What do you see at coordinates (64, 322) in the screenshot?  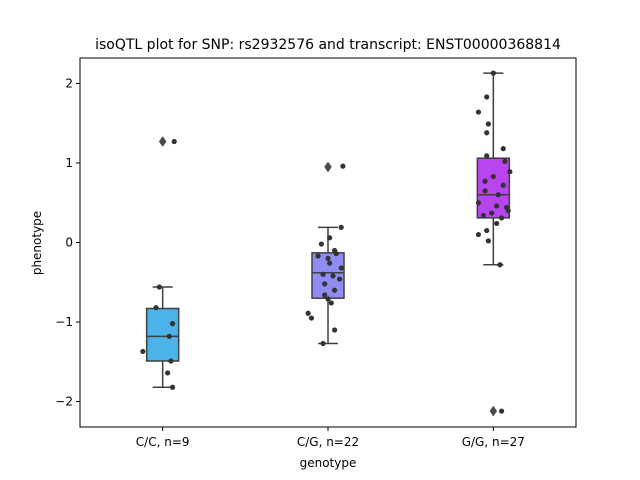 I see `y-tick-label: −1` at bounding box center [64, 322].